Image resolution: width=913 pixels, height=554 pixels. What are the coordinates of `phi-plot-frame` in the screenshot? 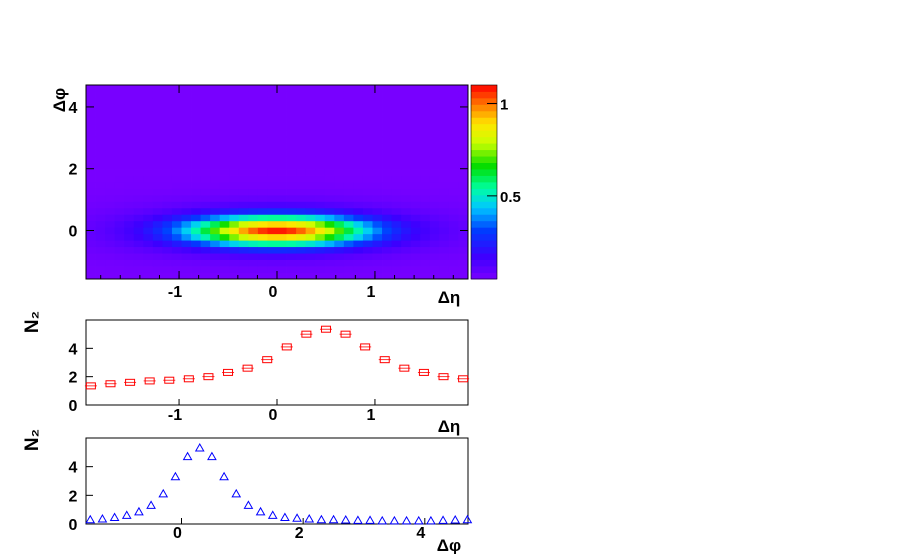 It's located at (277, 481).